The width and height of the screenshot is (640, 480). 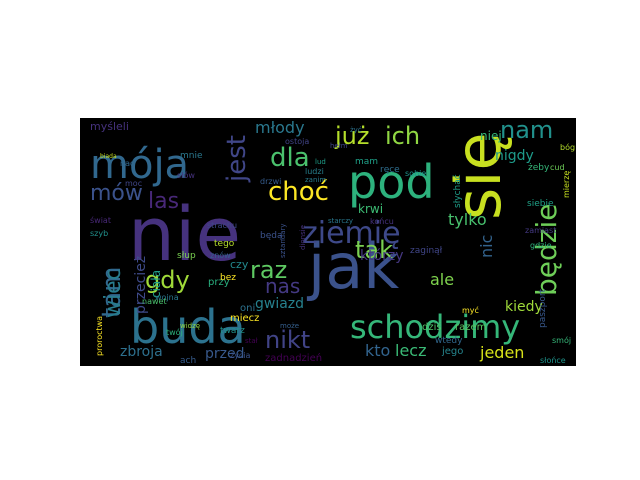 I want to click on cloud-word: smój, so click(x=561, y=340).